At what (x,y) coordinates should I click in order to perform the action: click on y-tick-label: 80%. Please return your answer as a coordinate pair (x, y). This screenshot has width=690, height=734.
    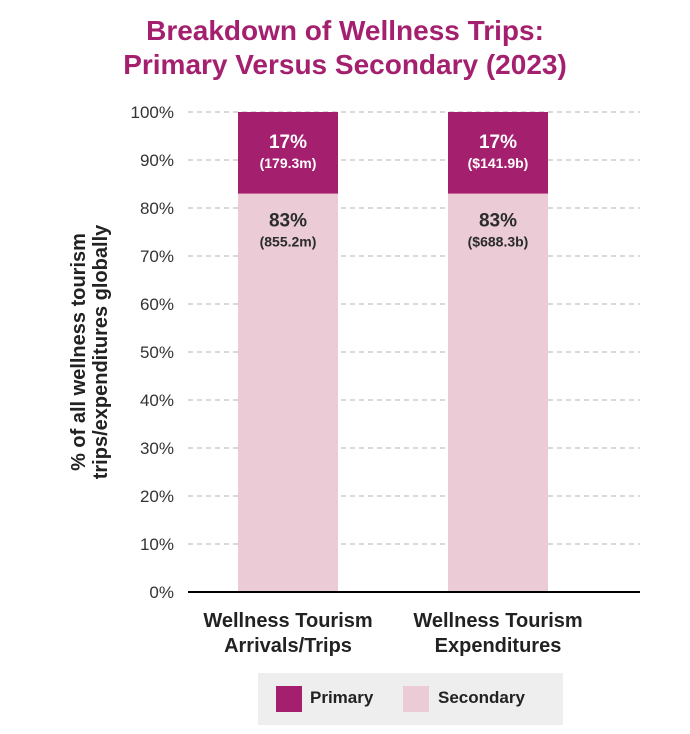
    Looking at the image, I should click on (157, 208).